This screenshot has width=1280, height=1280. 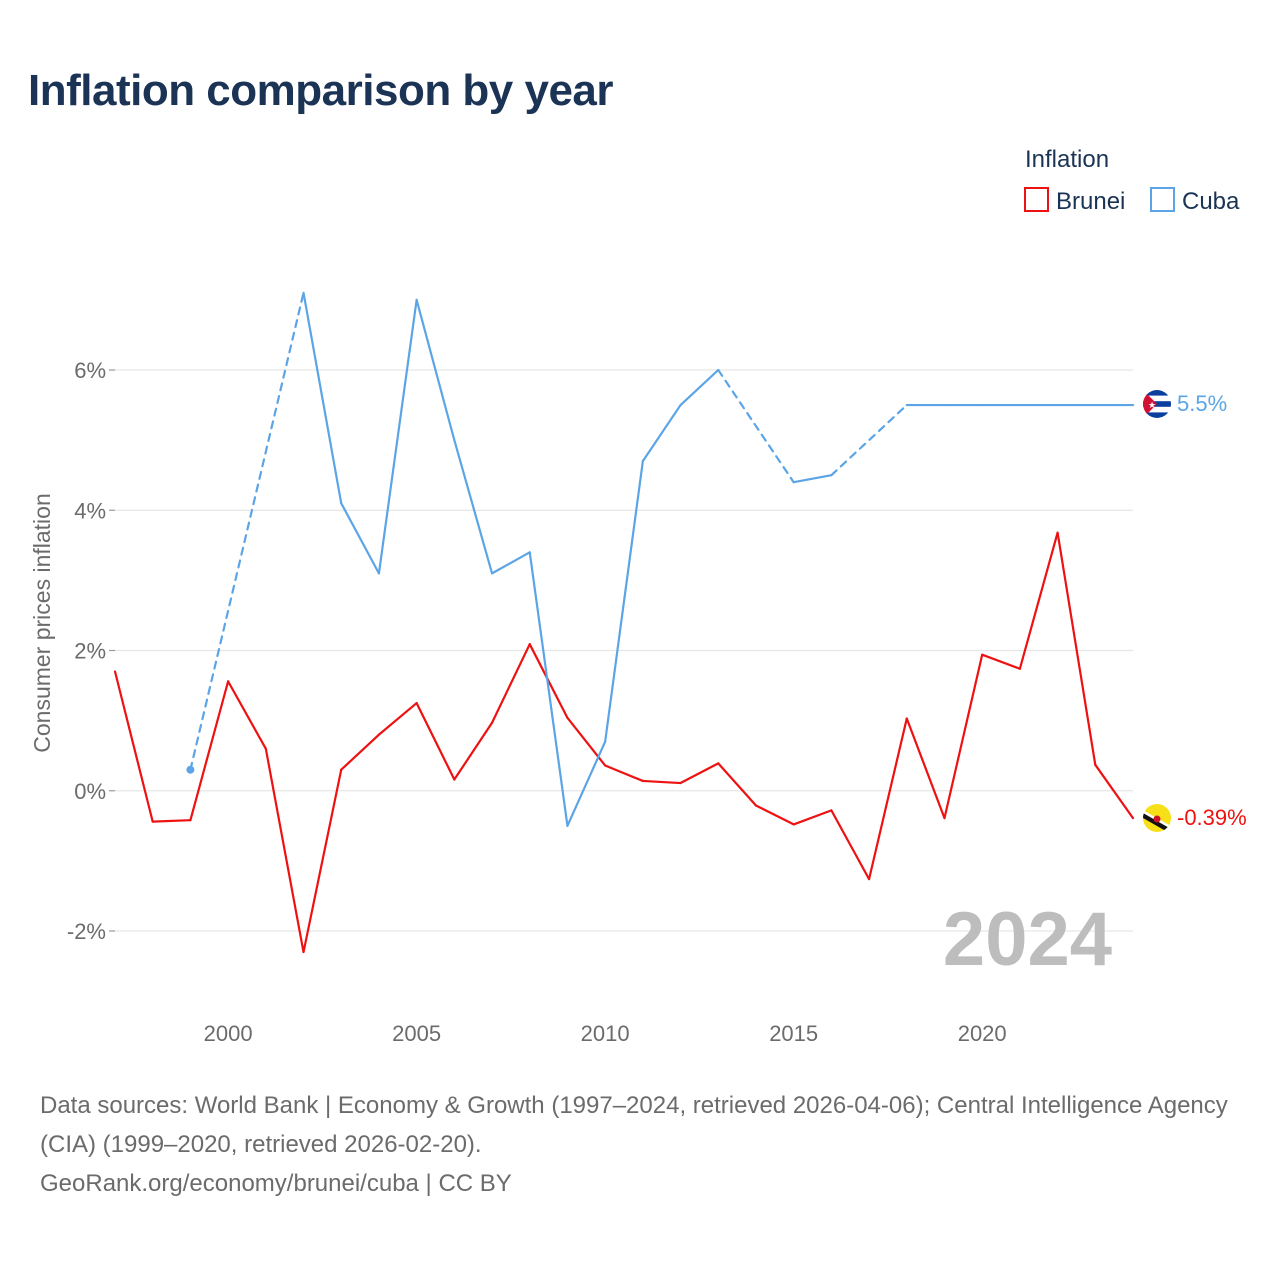 What do you see at coordinates (1027, 939) in the screenshot?
I see `year-watermark: 2024` at bounding box center [1027, 939].